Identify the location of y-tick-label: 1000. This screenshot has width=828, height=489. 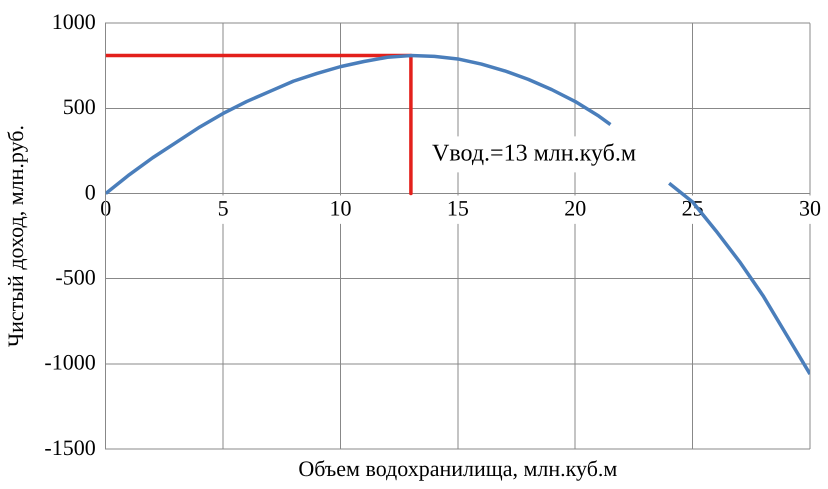
(74, 21).